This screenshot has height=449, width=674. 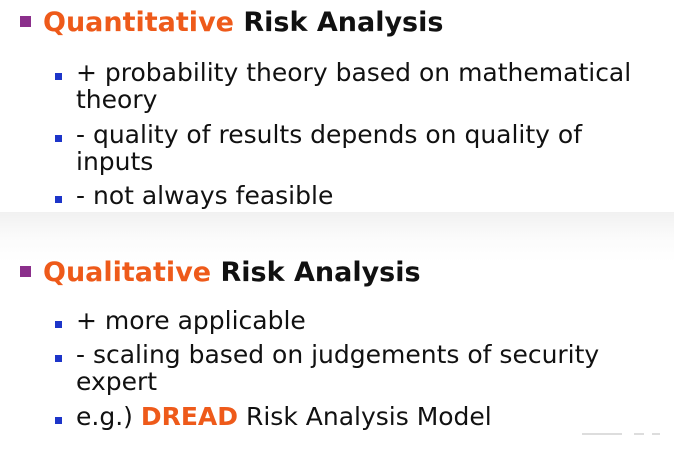 I want to click on quantitative-heading-accent: Quantitative, so click(x=138, y=22).